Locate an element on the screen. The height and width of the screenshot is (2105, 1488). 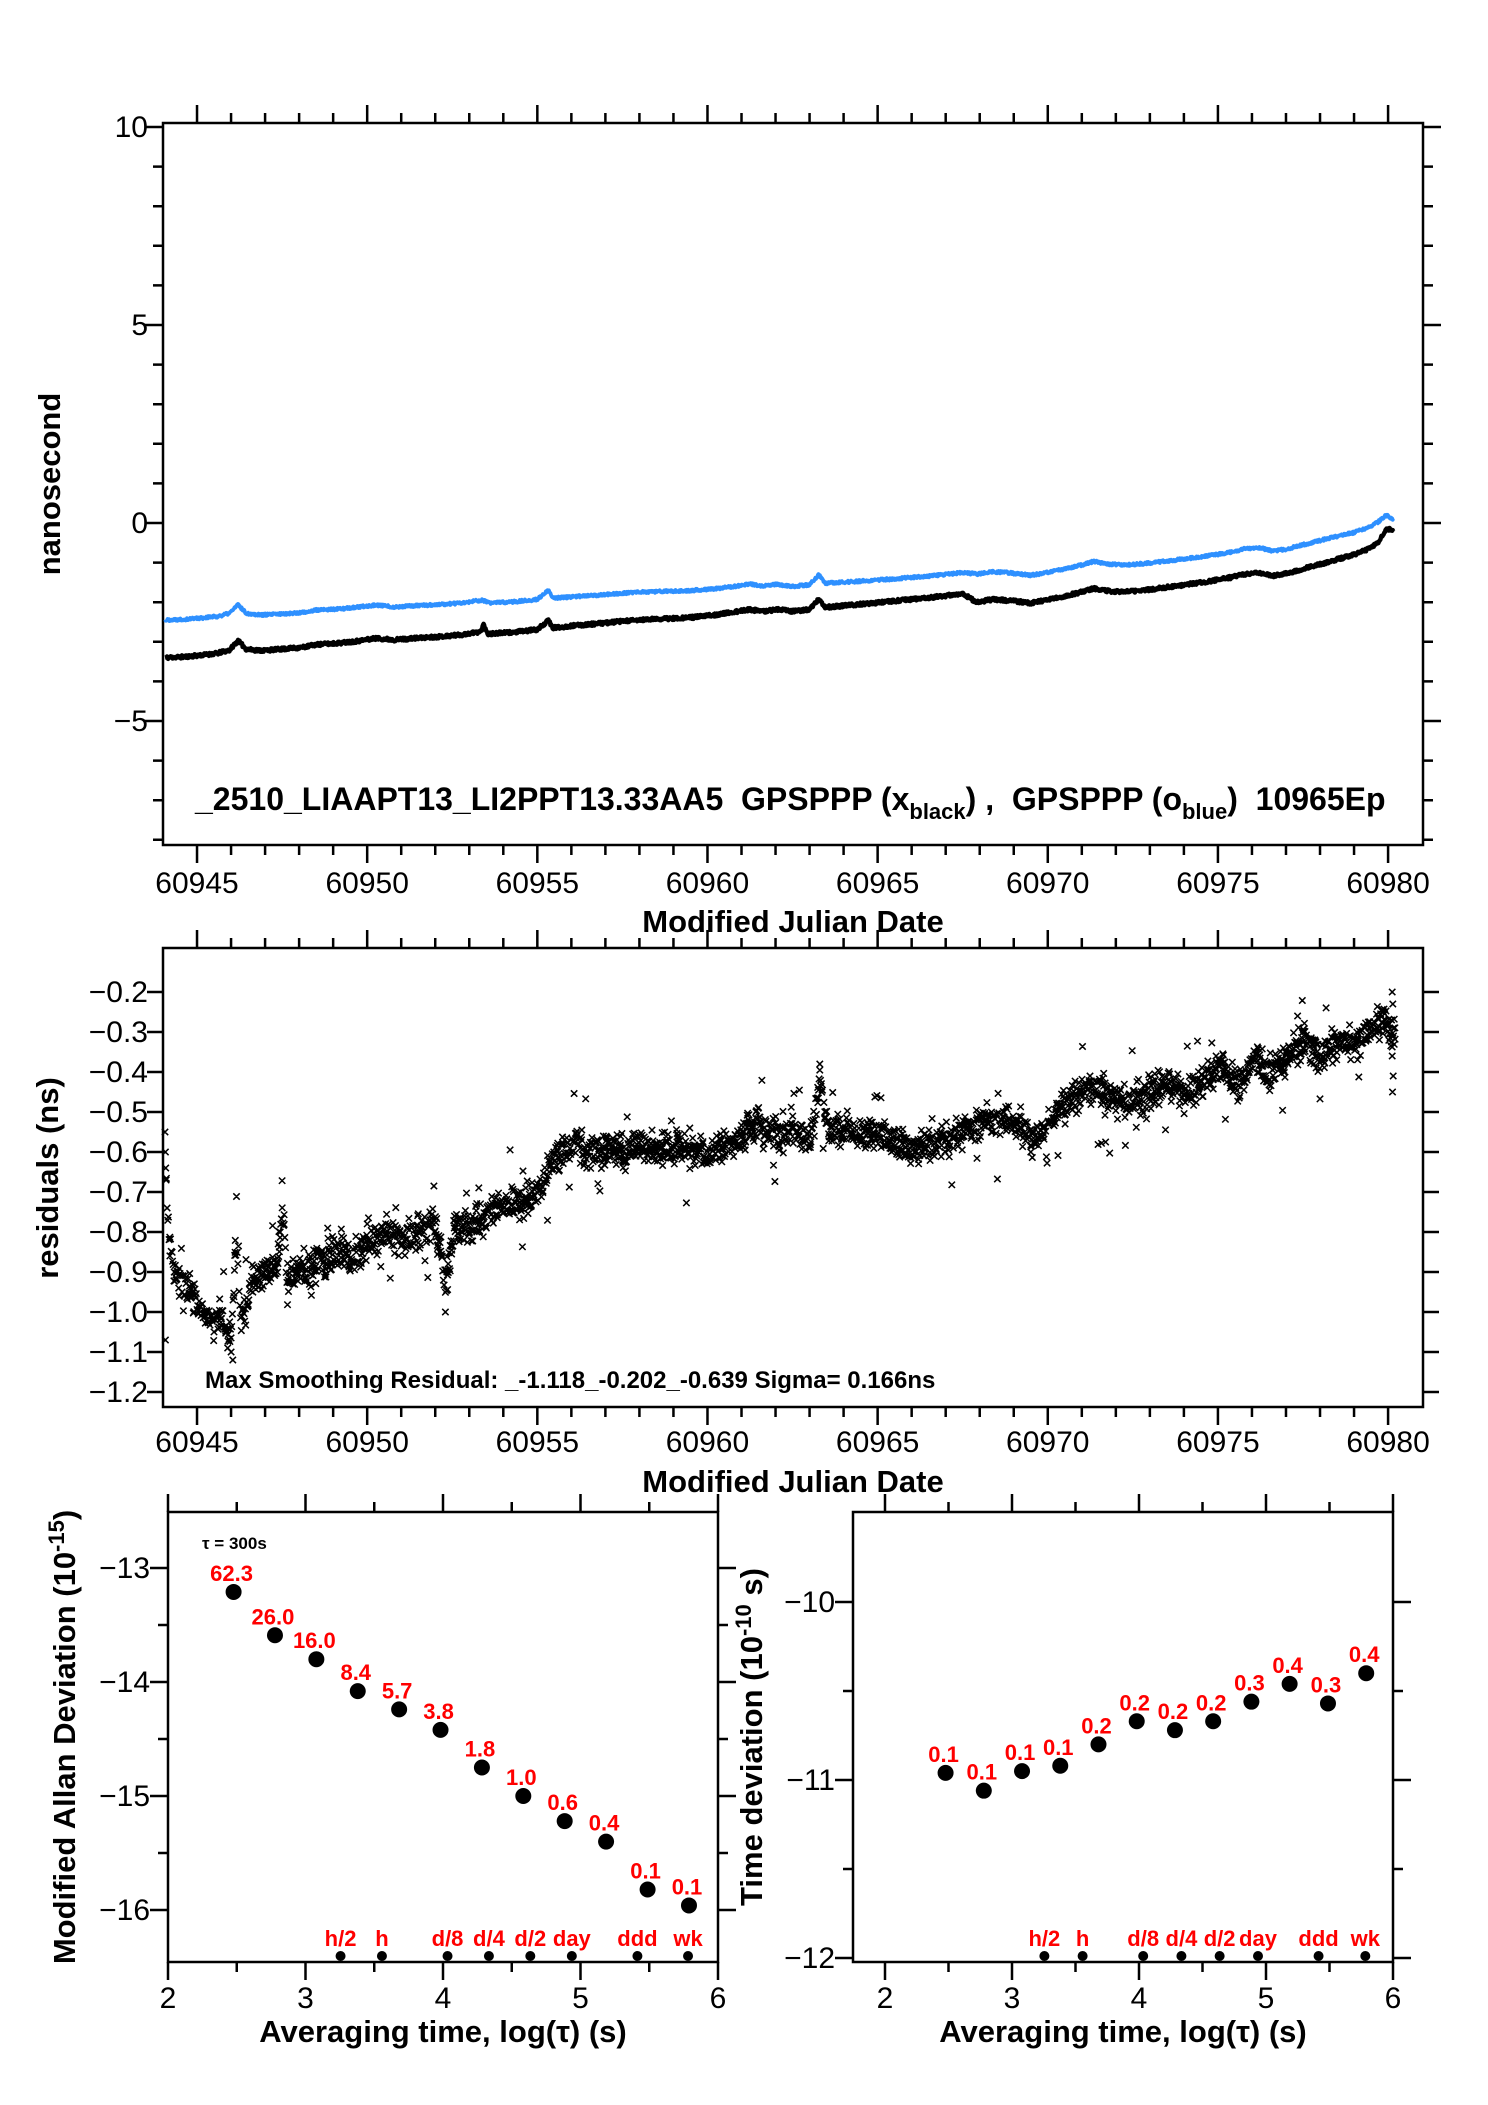
mdev-axes: 2 3 4 5 6 −13 −14 −15 −16 is located at coordinates (417, 1754).